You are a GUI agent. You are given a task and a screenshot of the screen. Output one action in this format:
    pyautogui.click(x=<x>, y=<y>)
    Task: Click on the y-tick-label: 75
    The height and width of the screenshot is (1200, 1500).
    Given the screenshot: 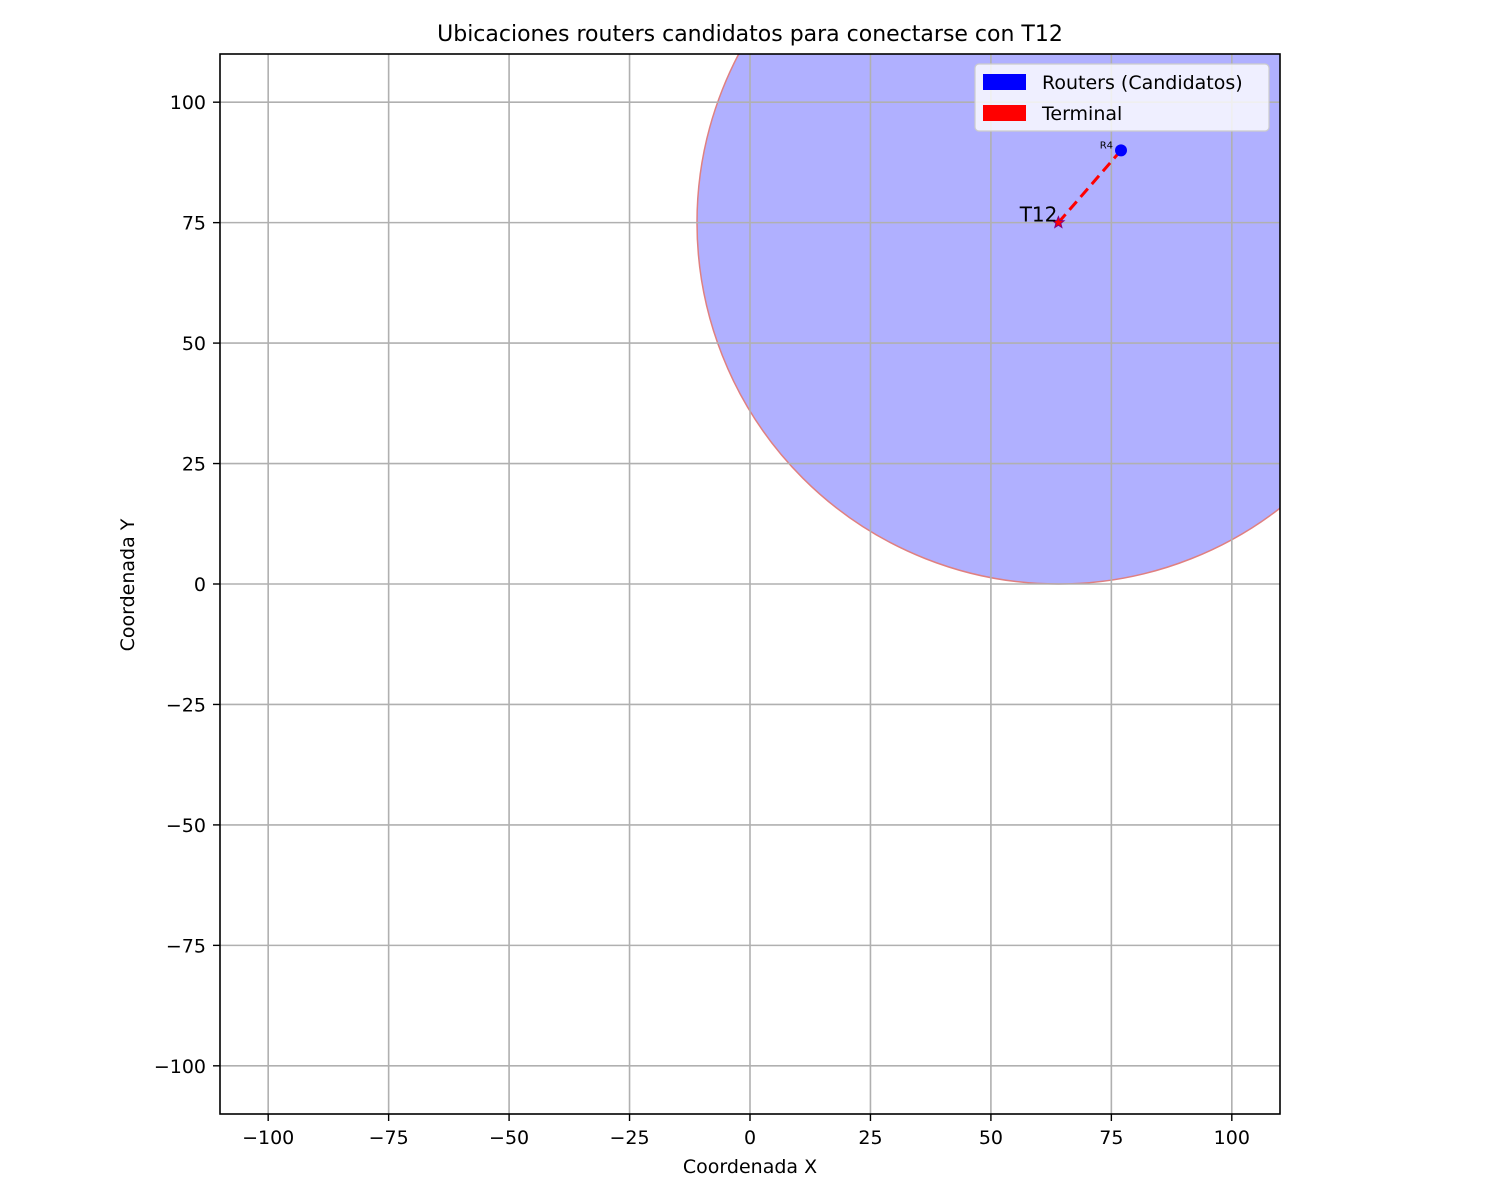 What is the action you would take?
    pyautogui.click(x=194, y=224)
    